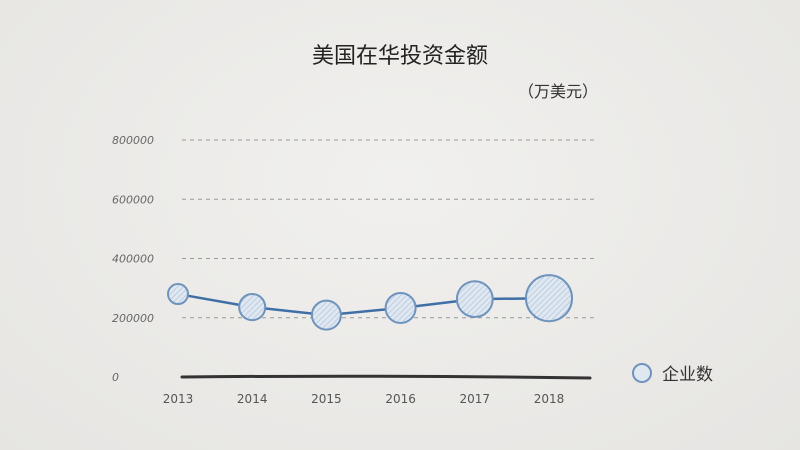 The height and width of the screenshot is (450, 800). What do you see at coordinates (475, 399) in the screenshot?
I see `x-tick-label: 2017` at bounding box center [475, 399].